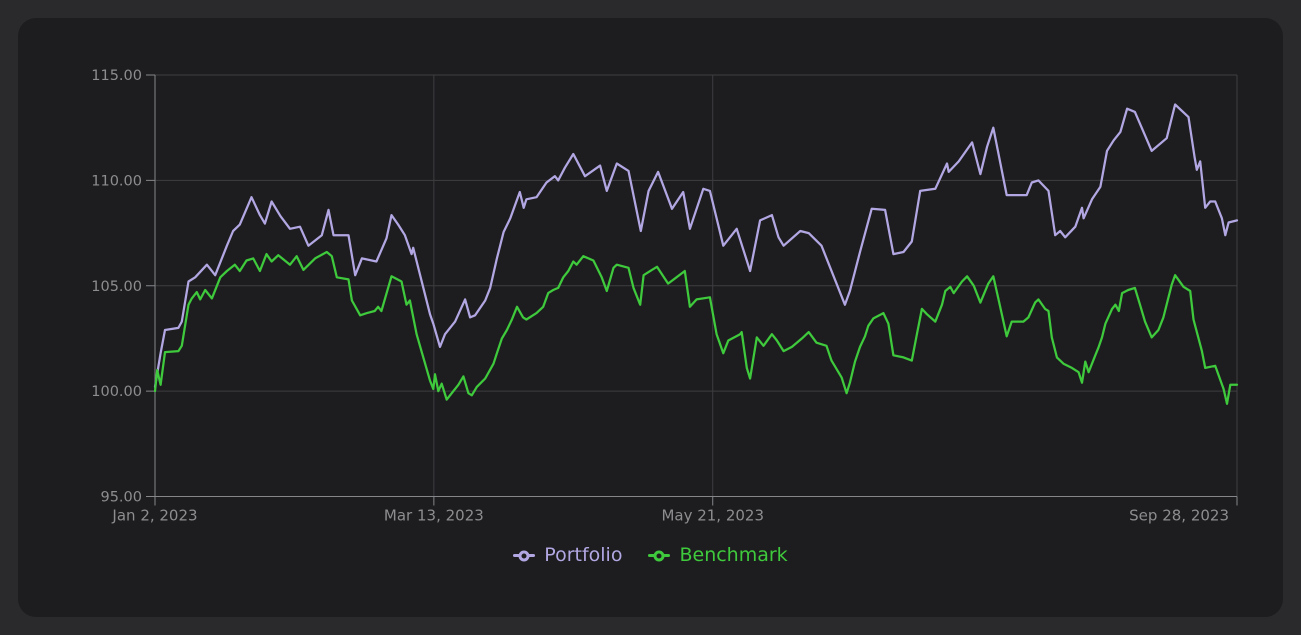 The height and width of the screenshot is (635, 1301). I want to click on x-tick-label: Mar 13, 2023, so click(434, 516).